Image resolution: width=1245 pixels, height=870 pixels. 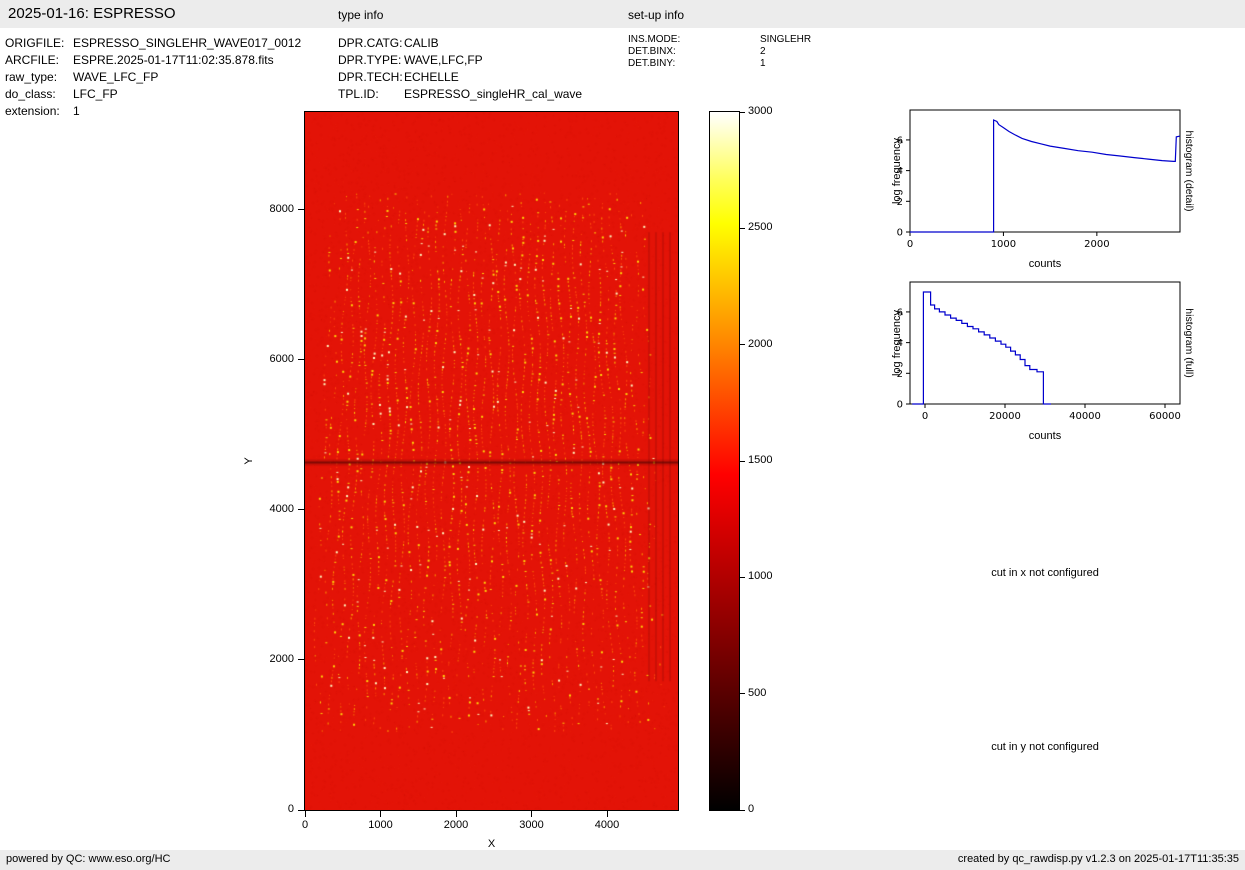 What do you see at coordinates (719, 64) in the screenshot?
I see `info-row: DET.BINY: 1` at bounding box center [719, 64].